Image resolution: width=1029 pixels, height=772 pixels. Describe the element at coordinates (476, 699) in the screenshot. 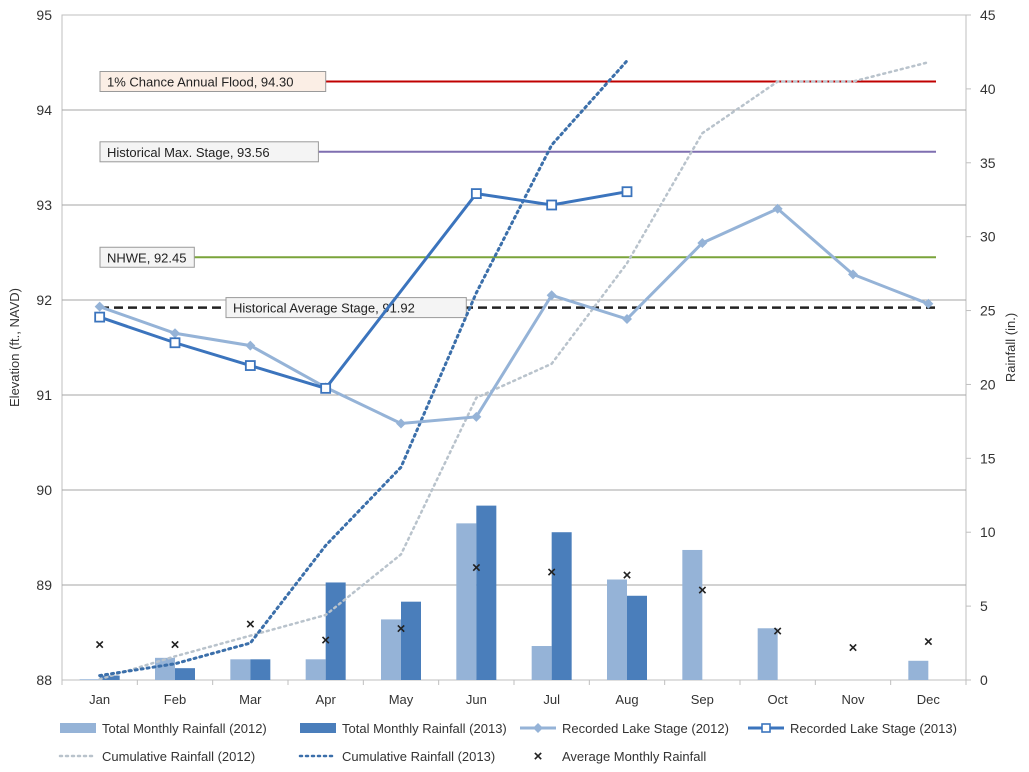

I see `x-tick-label: Jun` at that location.